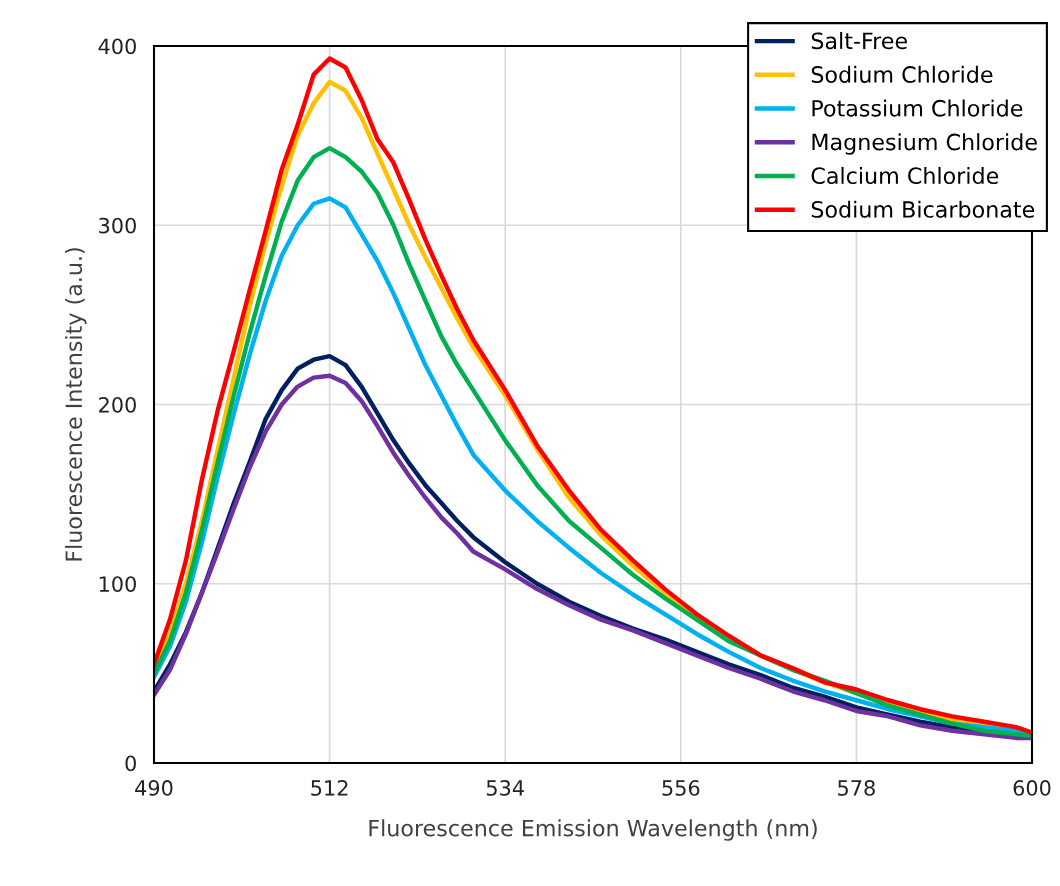 The image size is (1060, 886). Describe the element at coordinates (130, 763) in the screenshot. I see `y-tick-label: 0` at that location.